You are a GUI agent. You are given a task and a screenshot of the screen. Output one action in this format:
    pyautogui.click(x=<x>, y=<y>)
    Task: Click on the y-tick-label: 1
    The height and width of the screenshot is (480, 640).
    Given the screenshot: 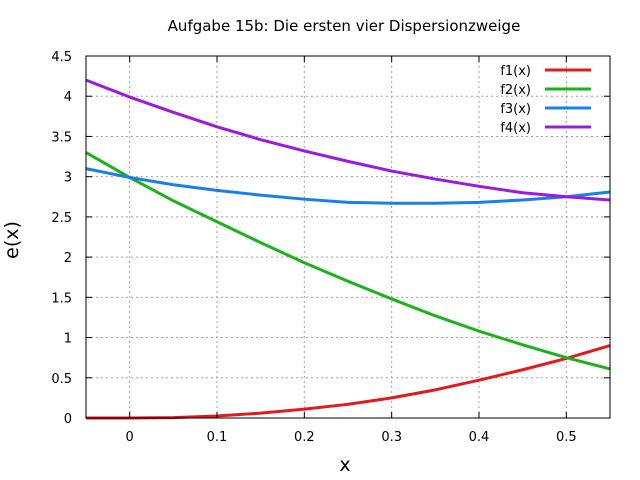 What is the action you would take?
    pyautogui.click(x=68, y=339)
    